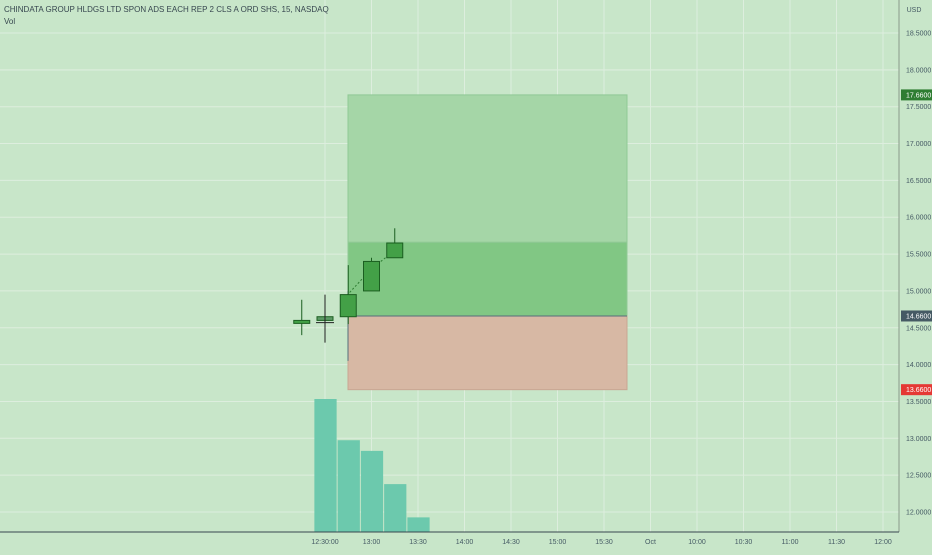  Describe the element at coordinates (918, 255) in the screenshot. I see `price-tick-label: 15.5000` at that location.